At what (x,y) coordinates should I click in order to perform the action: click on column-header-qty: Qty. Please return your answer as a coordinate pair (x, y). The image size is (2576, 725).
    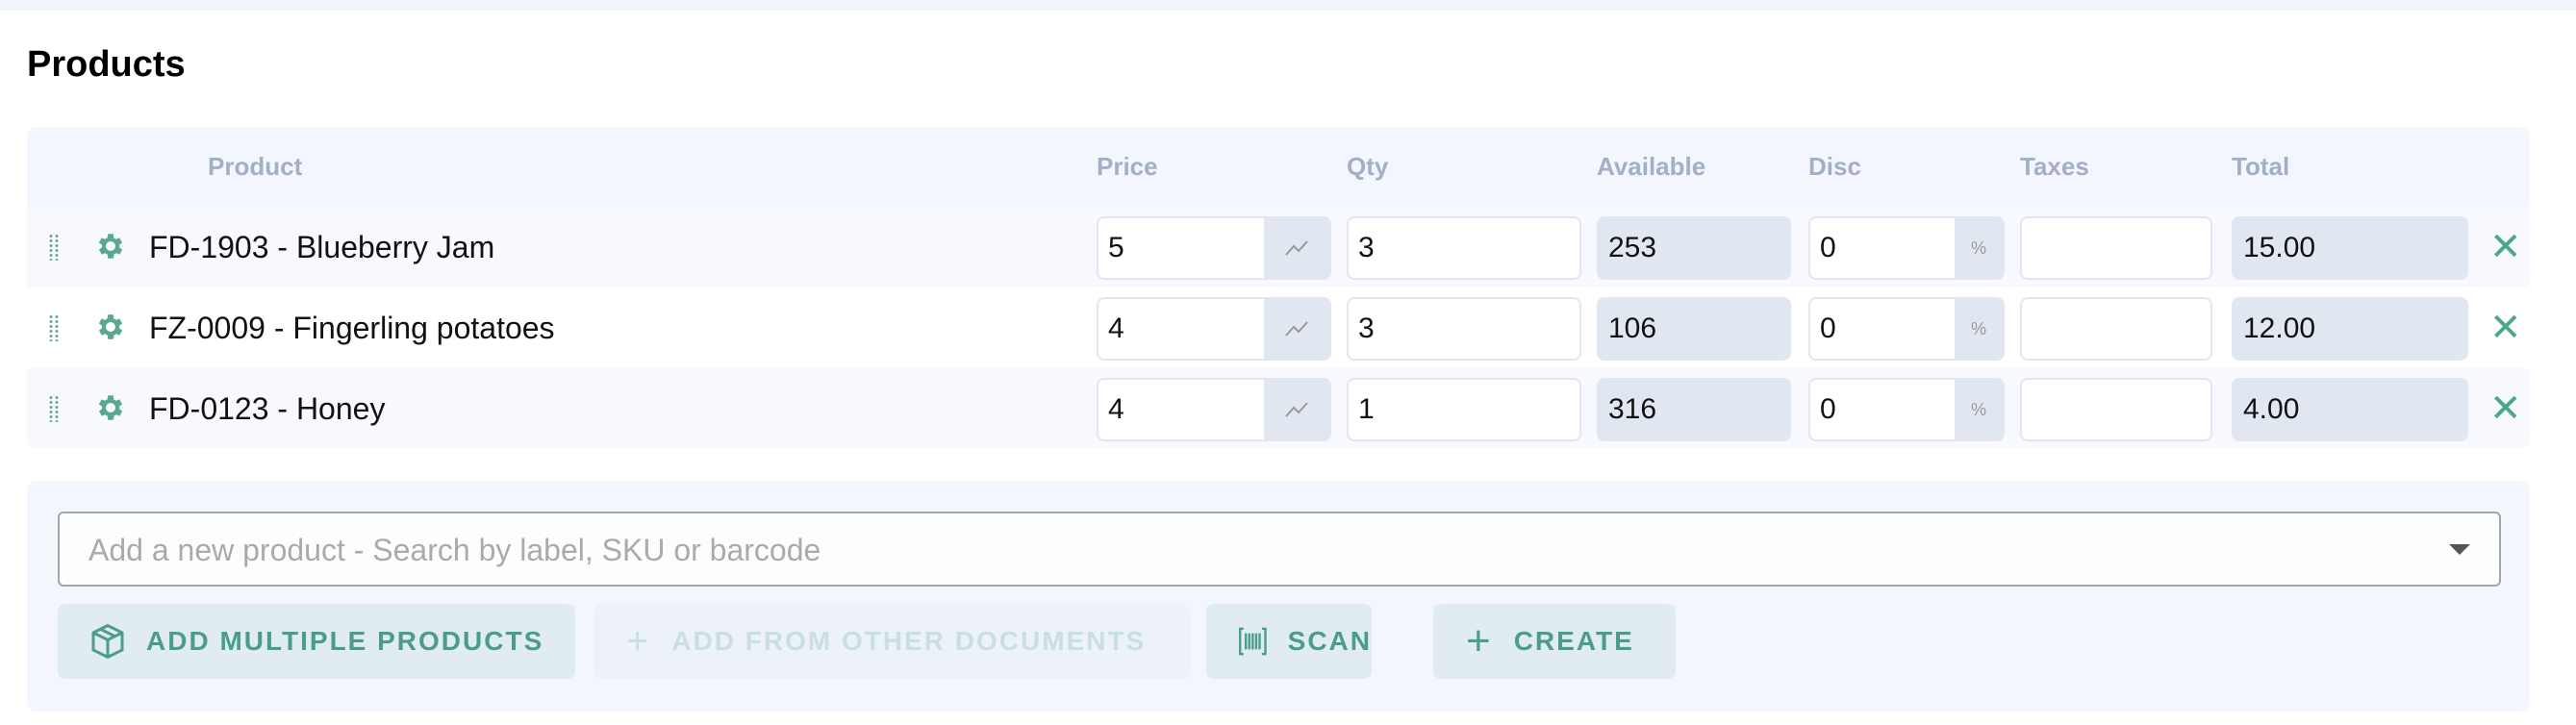
    Looking at the image, I should click on (1368, 166).